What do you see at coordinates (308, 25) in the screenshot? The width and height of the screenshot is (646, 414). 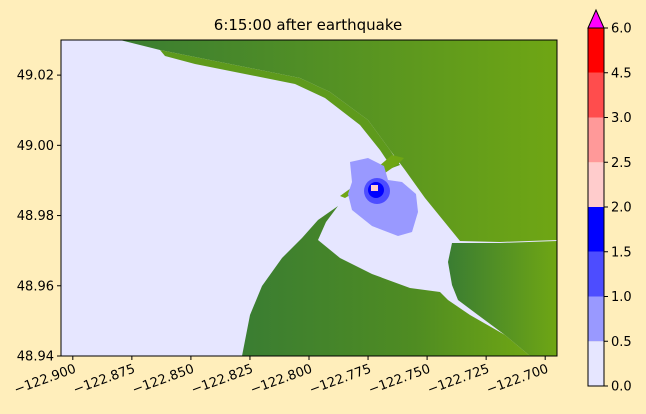 I see `chart-title: 6:15:00 after earthquake` at bounding box center [308, 25].